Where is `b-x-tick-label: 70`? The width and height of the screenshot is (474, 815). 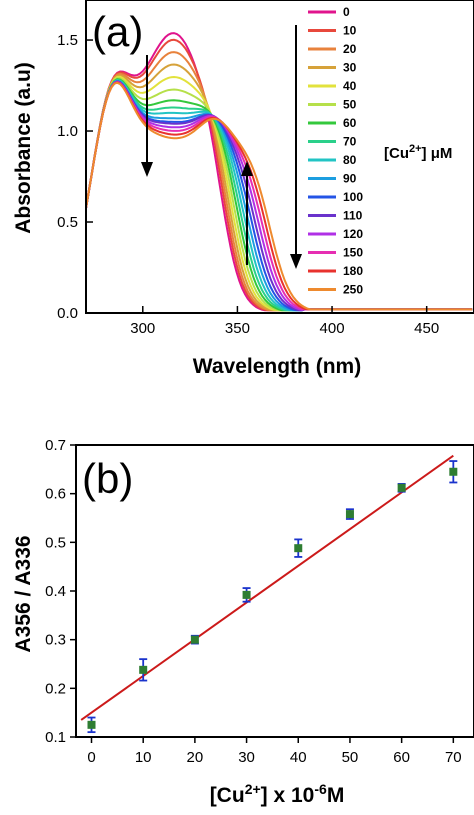
b-x-tick-label: 70 is located at coordinates (453, 757).